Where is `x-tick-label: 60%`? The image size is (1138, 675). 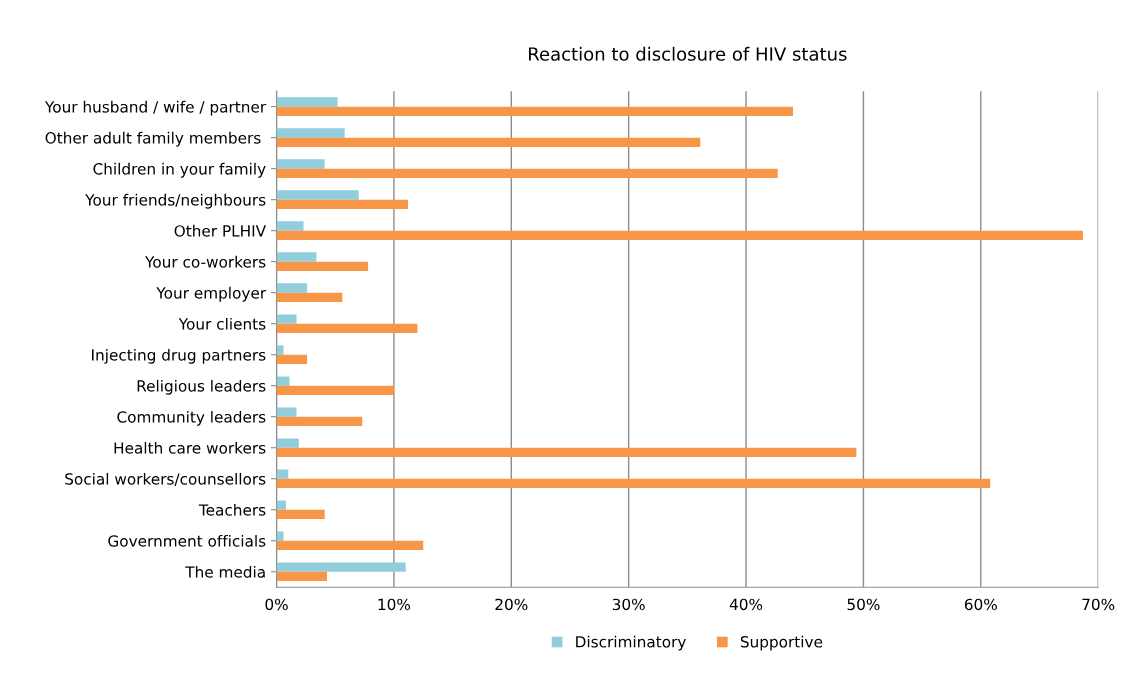 x-tick-label: 60% is located at coordinates (980, 604).